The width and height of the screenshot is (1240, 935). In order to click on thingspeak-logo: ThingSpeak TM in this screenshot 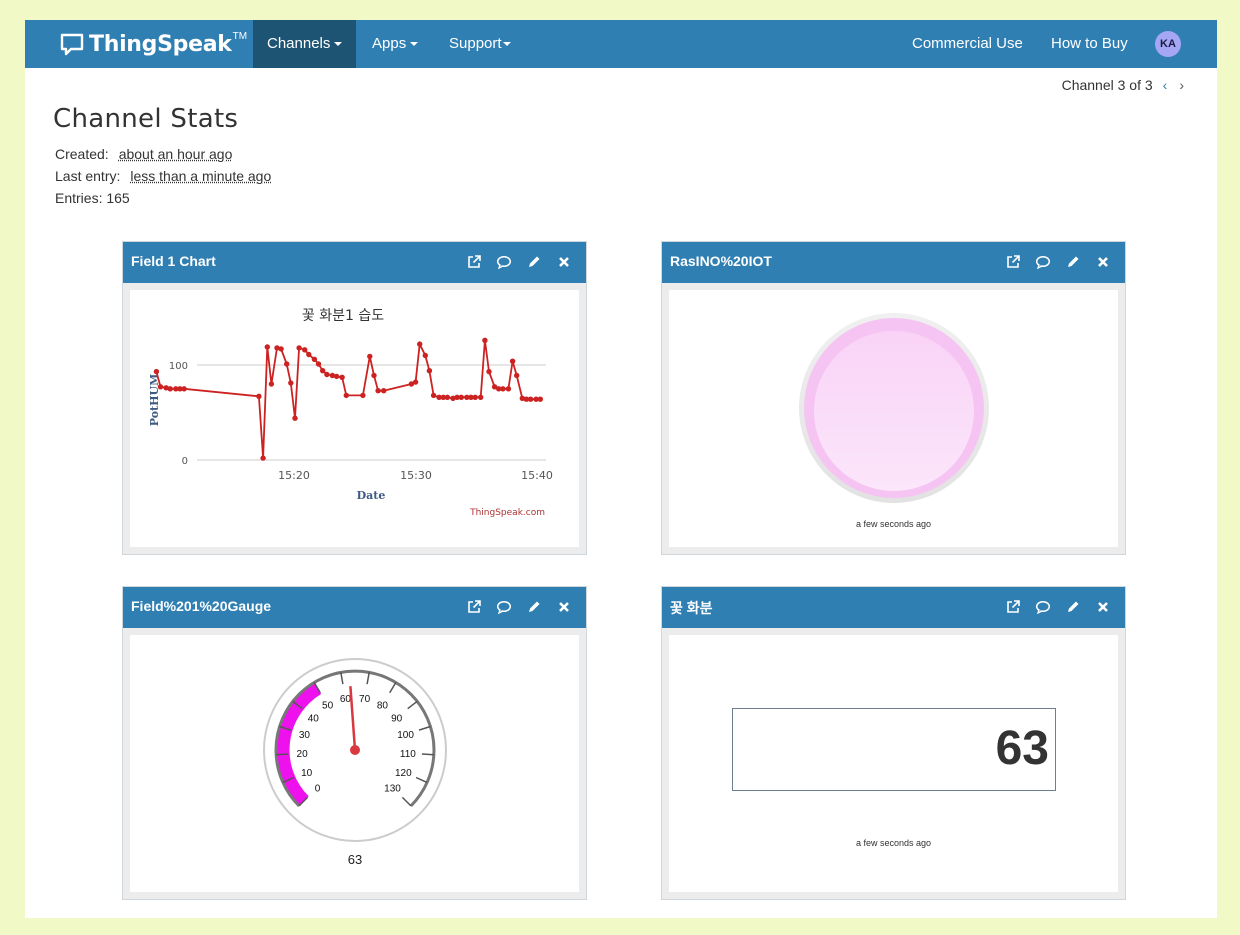, I will do `click(153, 44)`.